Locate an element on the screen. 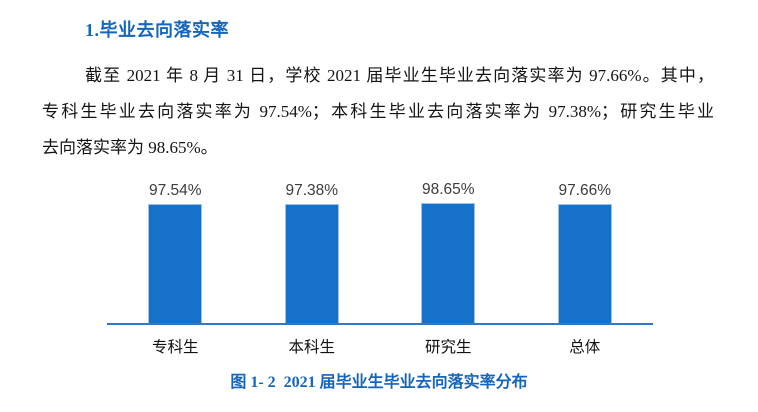  bar-本科生: 97.38% is located at coordinates (311, 252).